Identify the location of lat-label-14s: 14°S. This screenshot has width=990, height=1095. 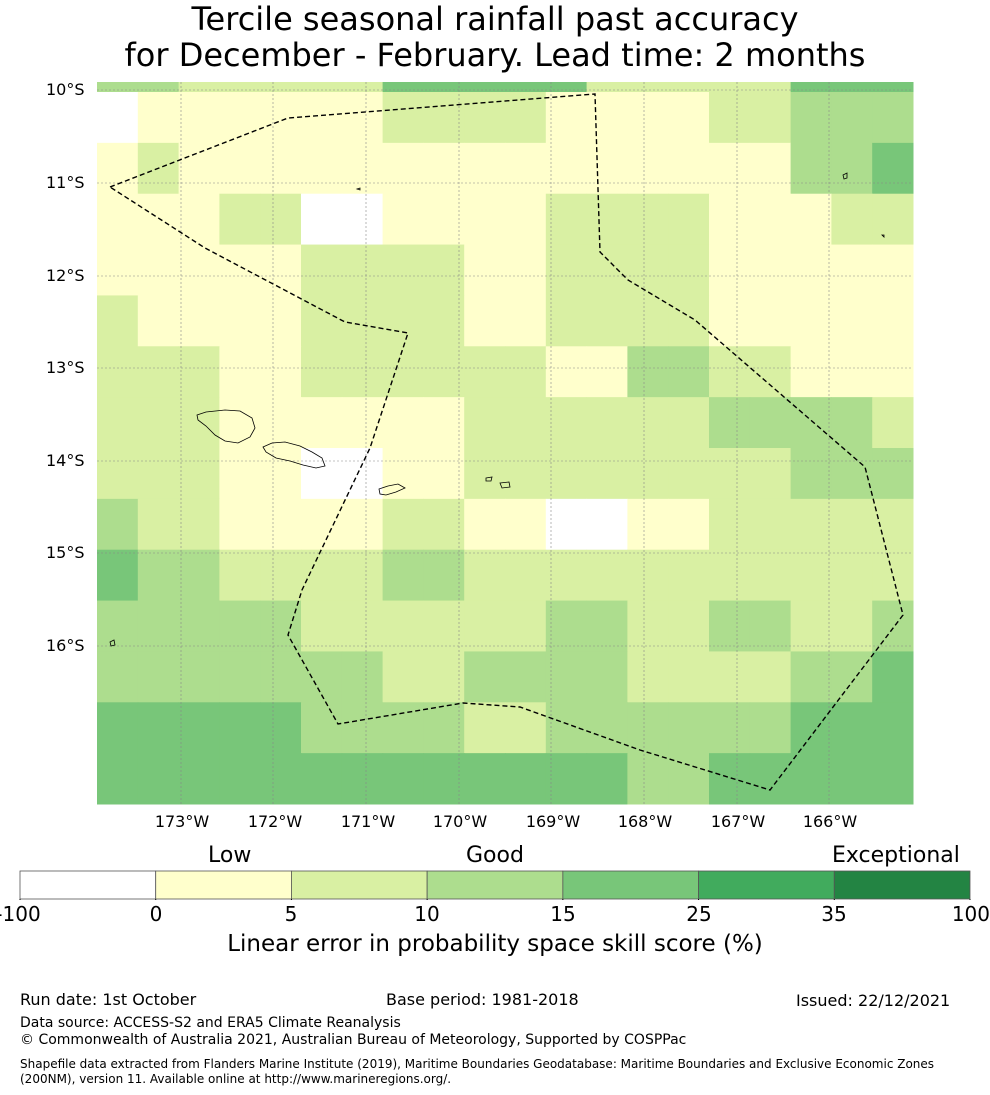
(65, 460).